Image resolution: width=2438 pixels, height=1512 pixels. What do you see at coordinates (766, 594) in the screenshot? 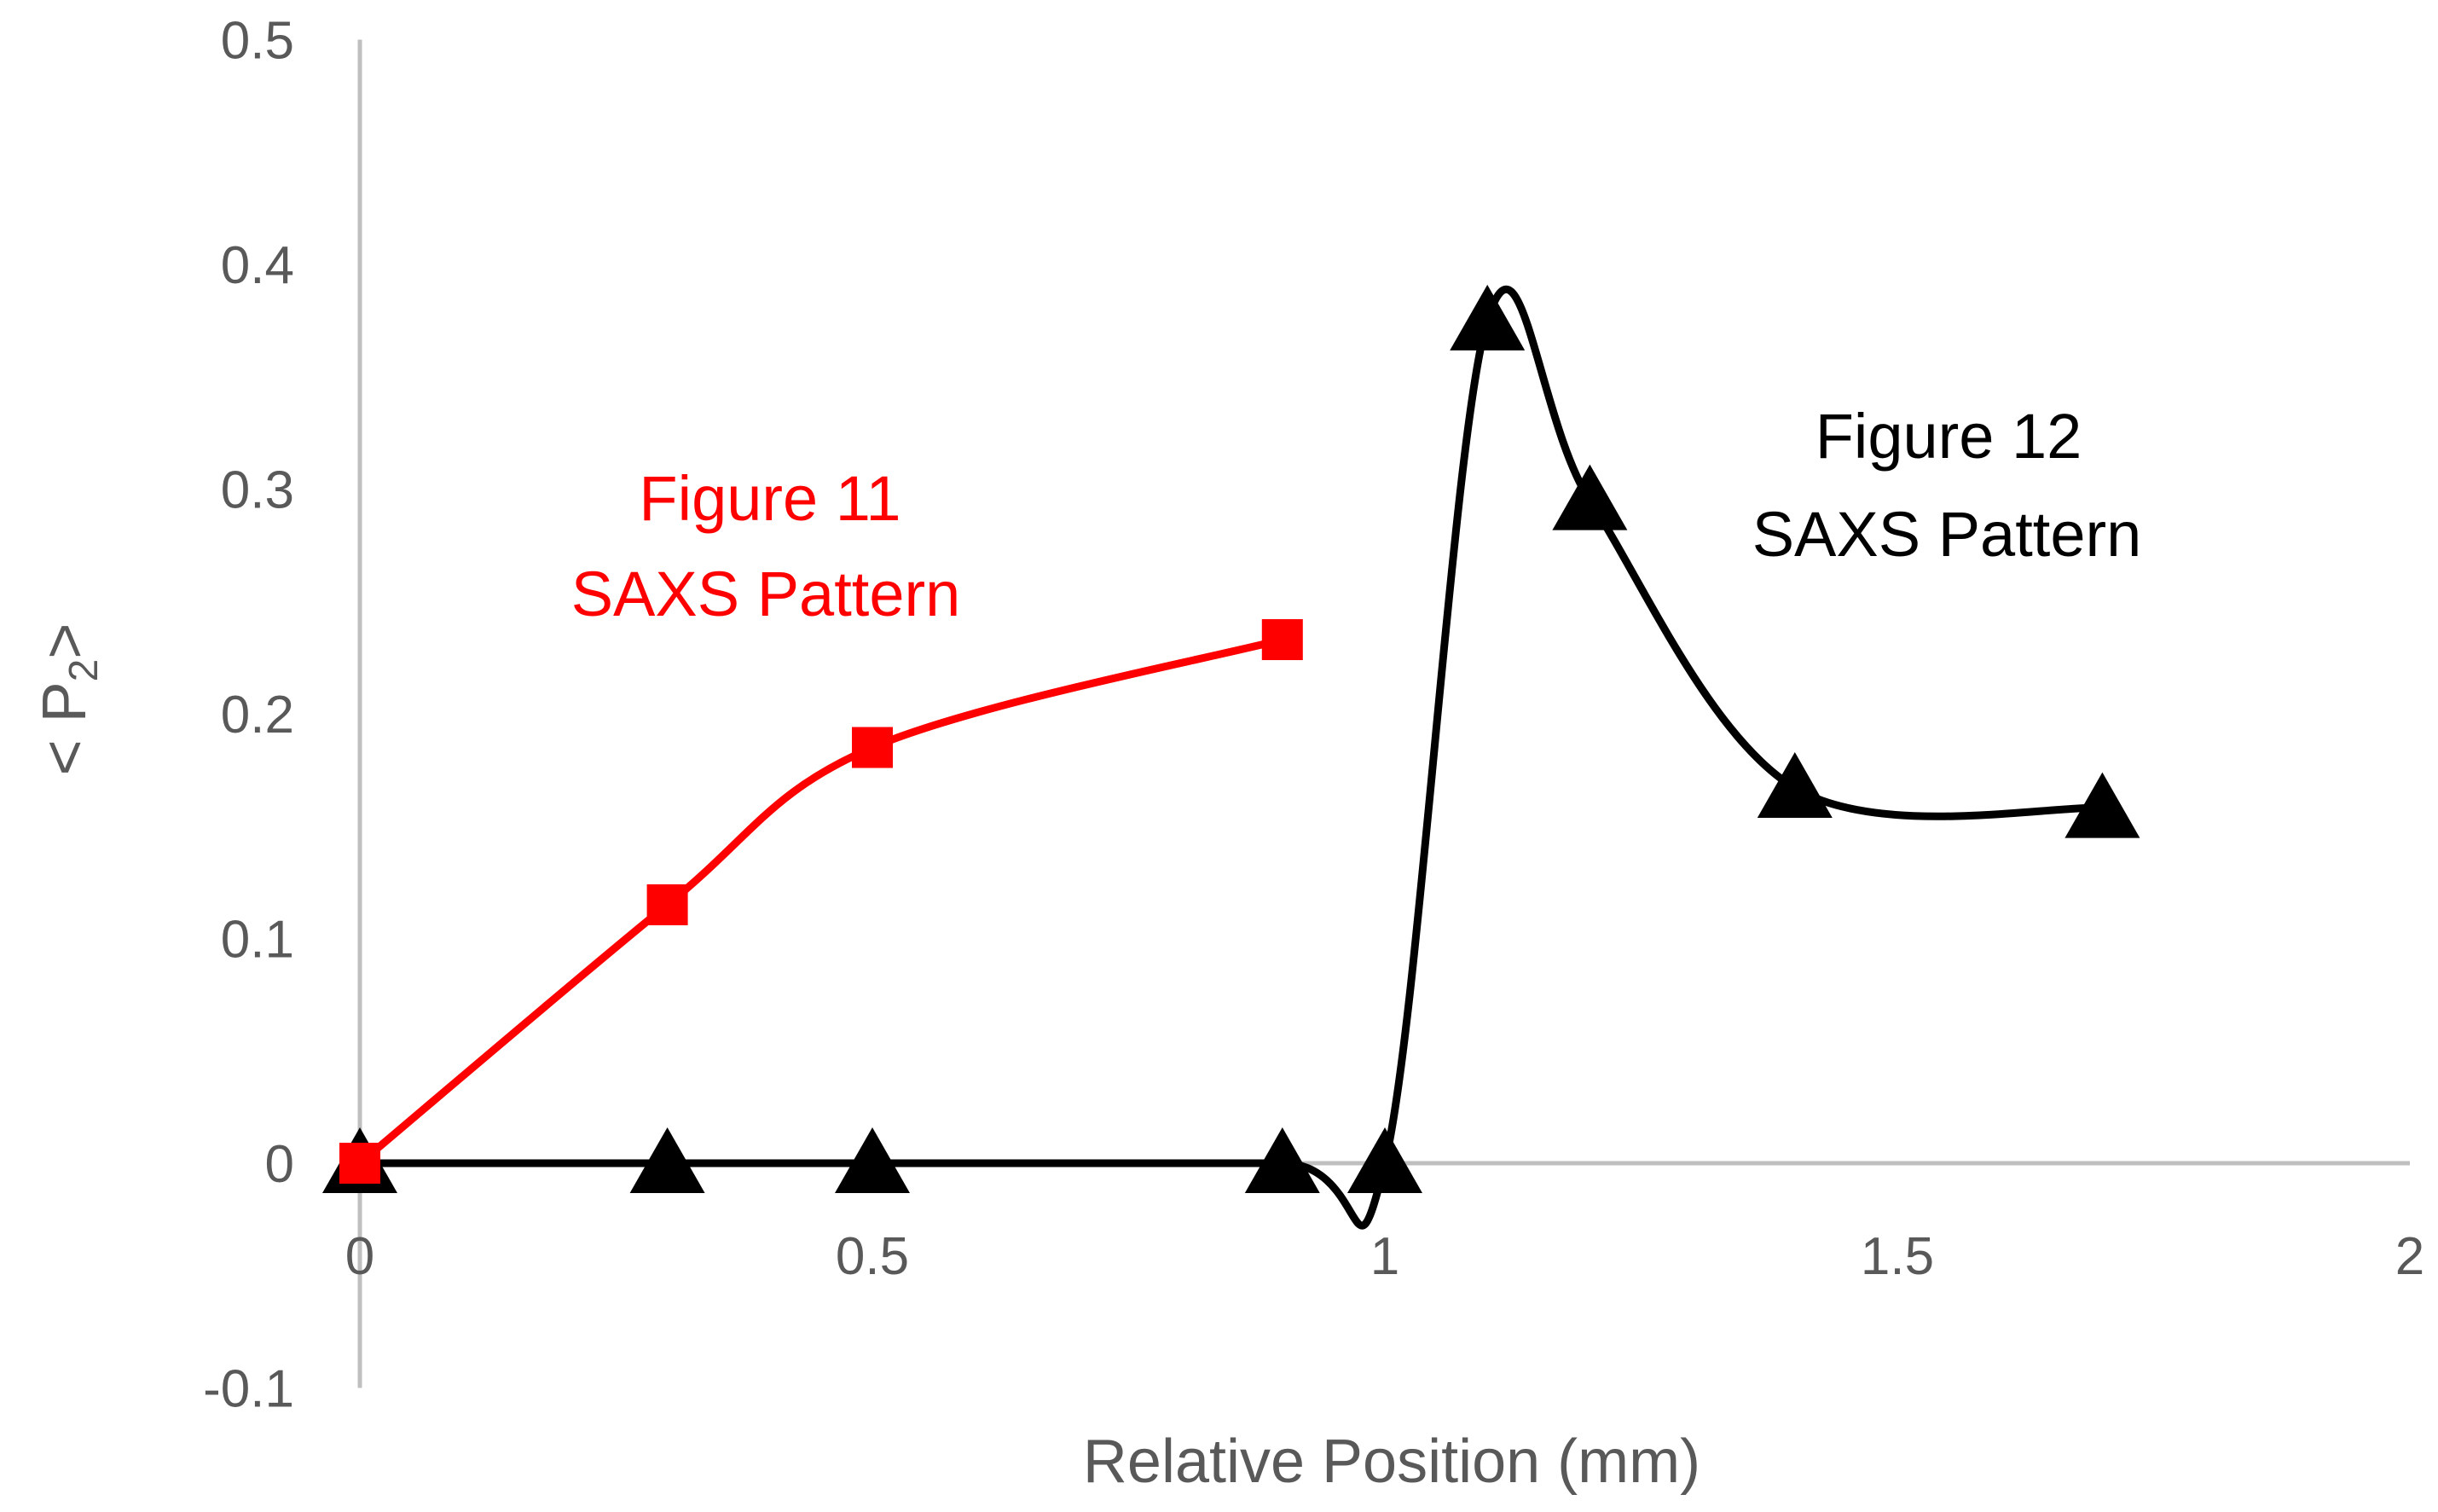
I see `annotation-fig11-line2: SAXS Pattern` at bounding box center [766, 594].